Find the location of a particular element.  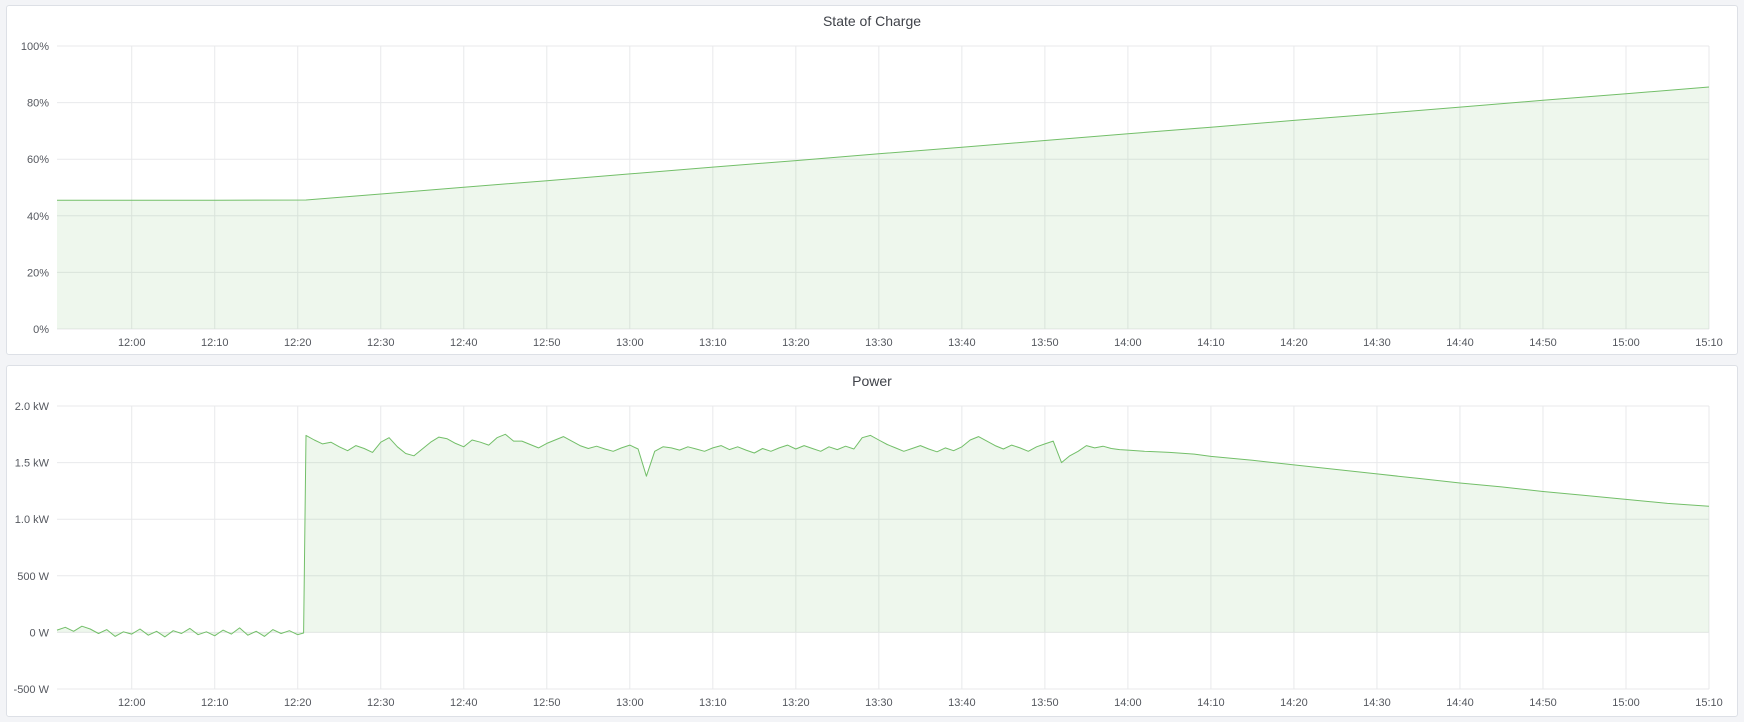

y-tick-label: 60% is located at coordinates (38, 160).